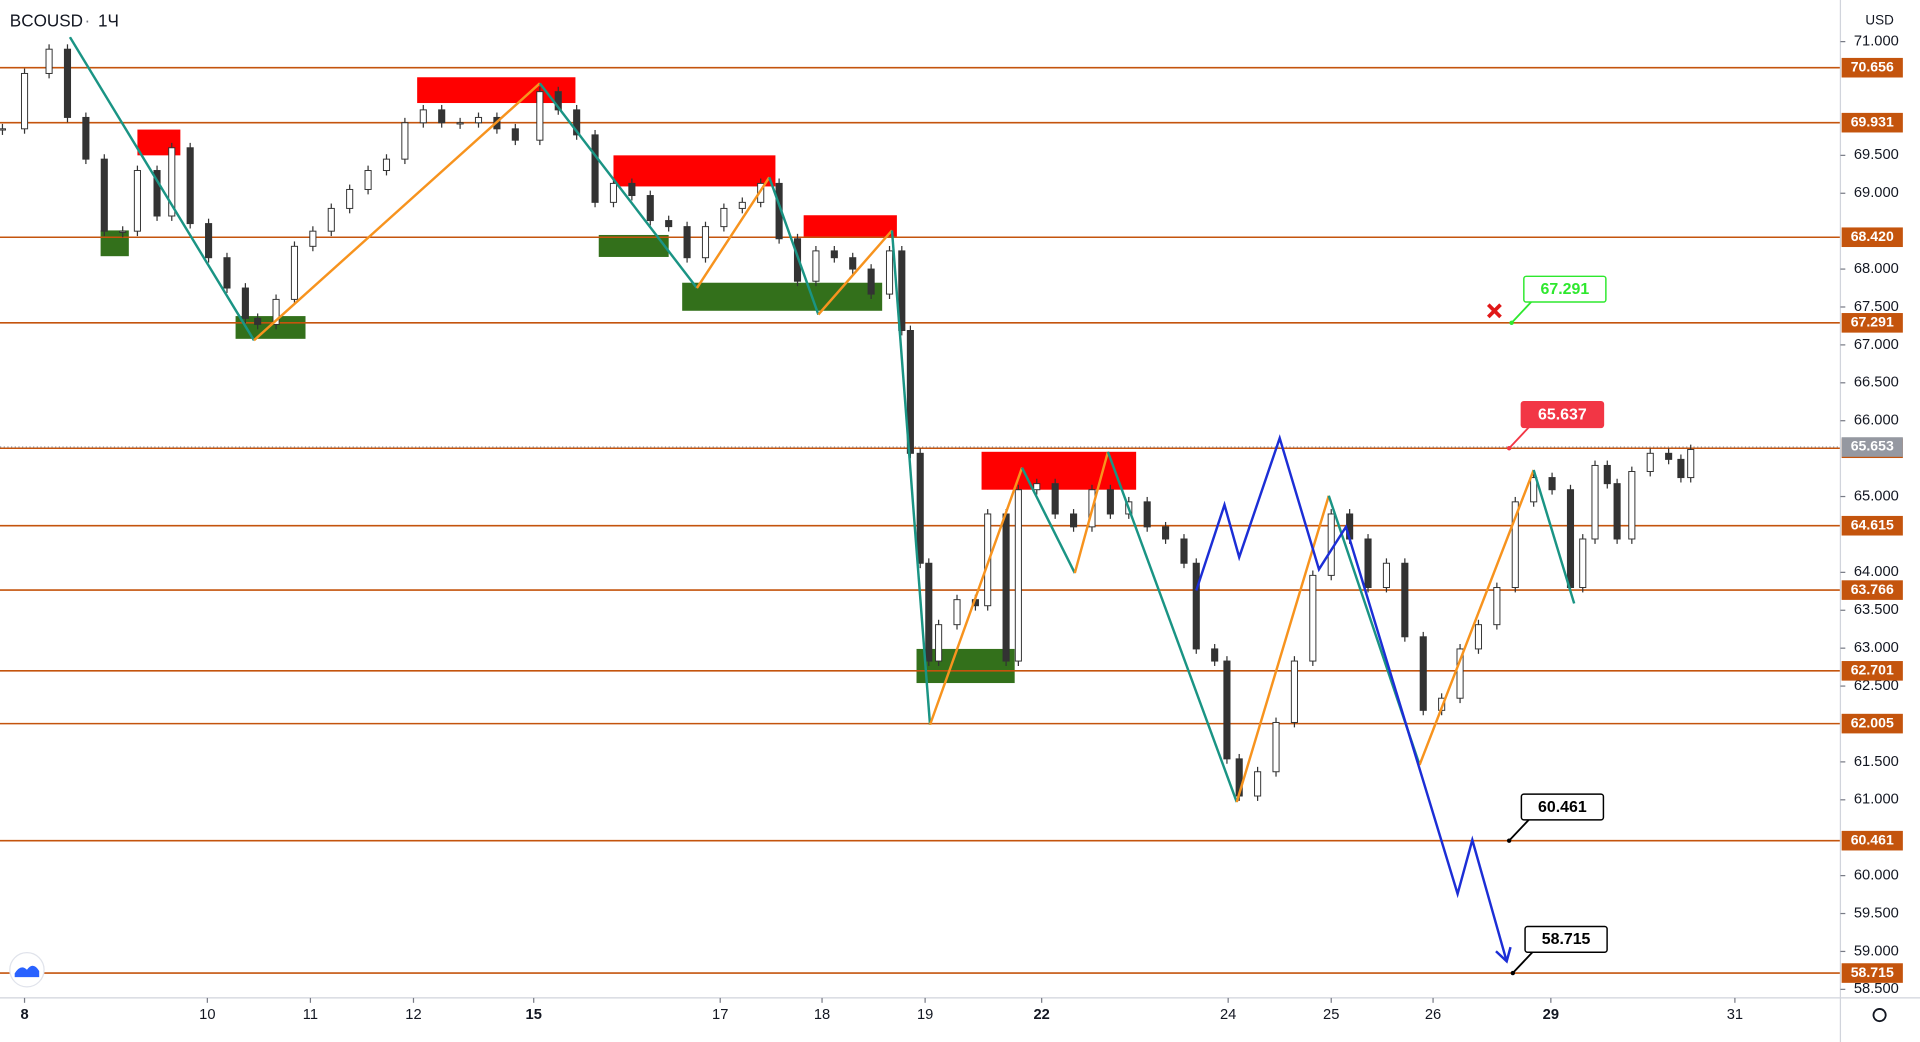  What do you see at coordinates (1041, 1015) in the screenshot?
I see `x-tick-label: 22` at bounding box center [1041, 1015].